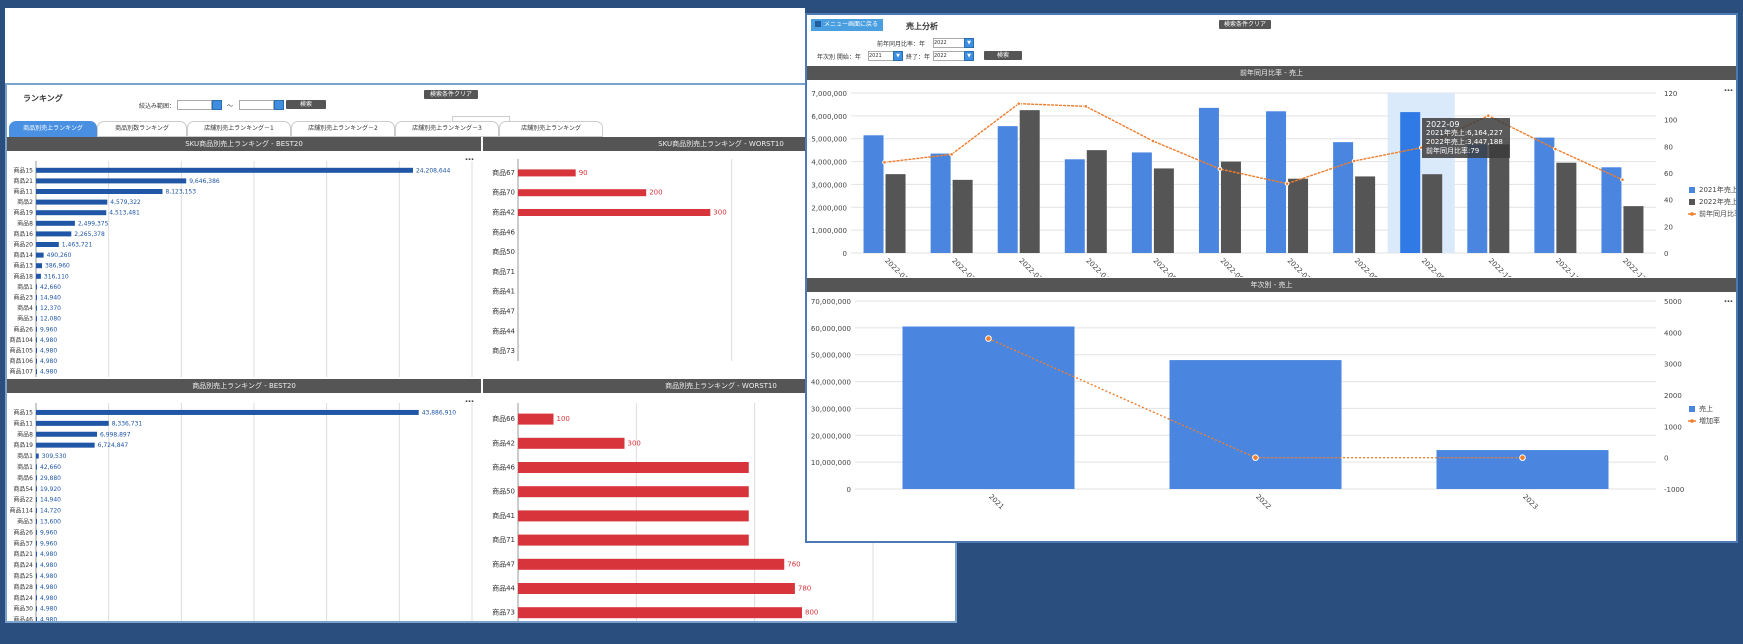  I want to click on y-tick-label: 10,000,000, so click(831, 463).